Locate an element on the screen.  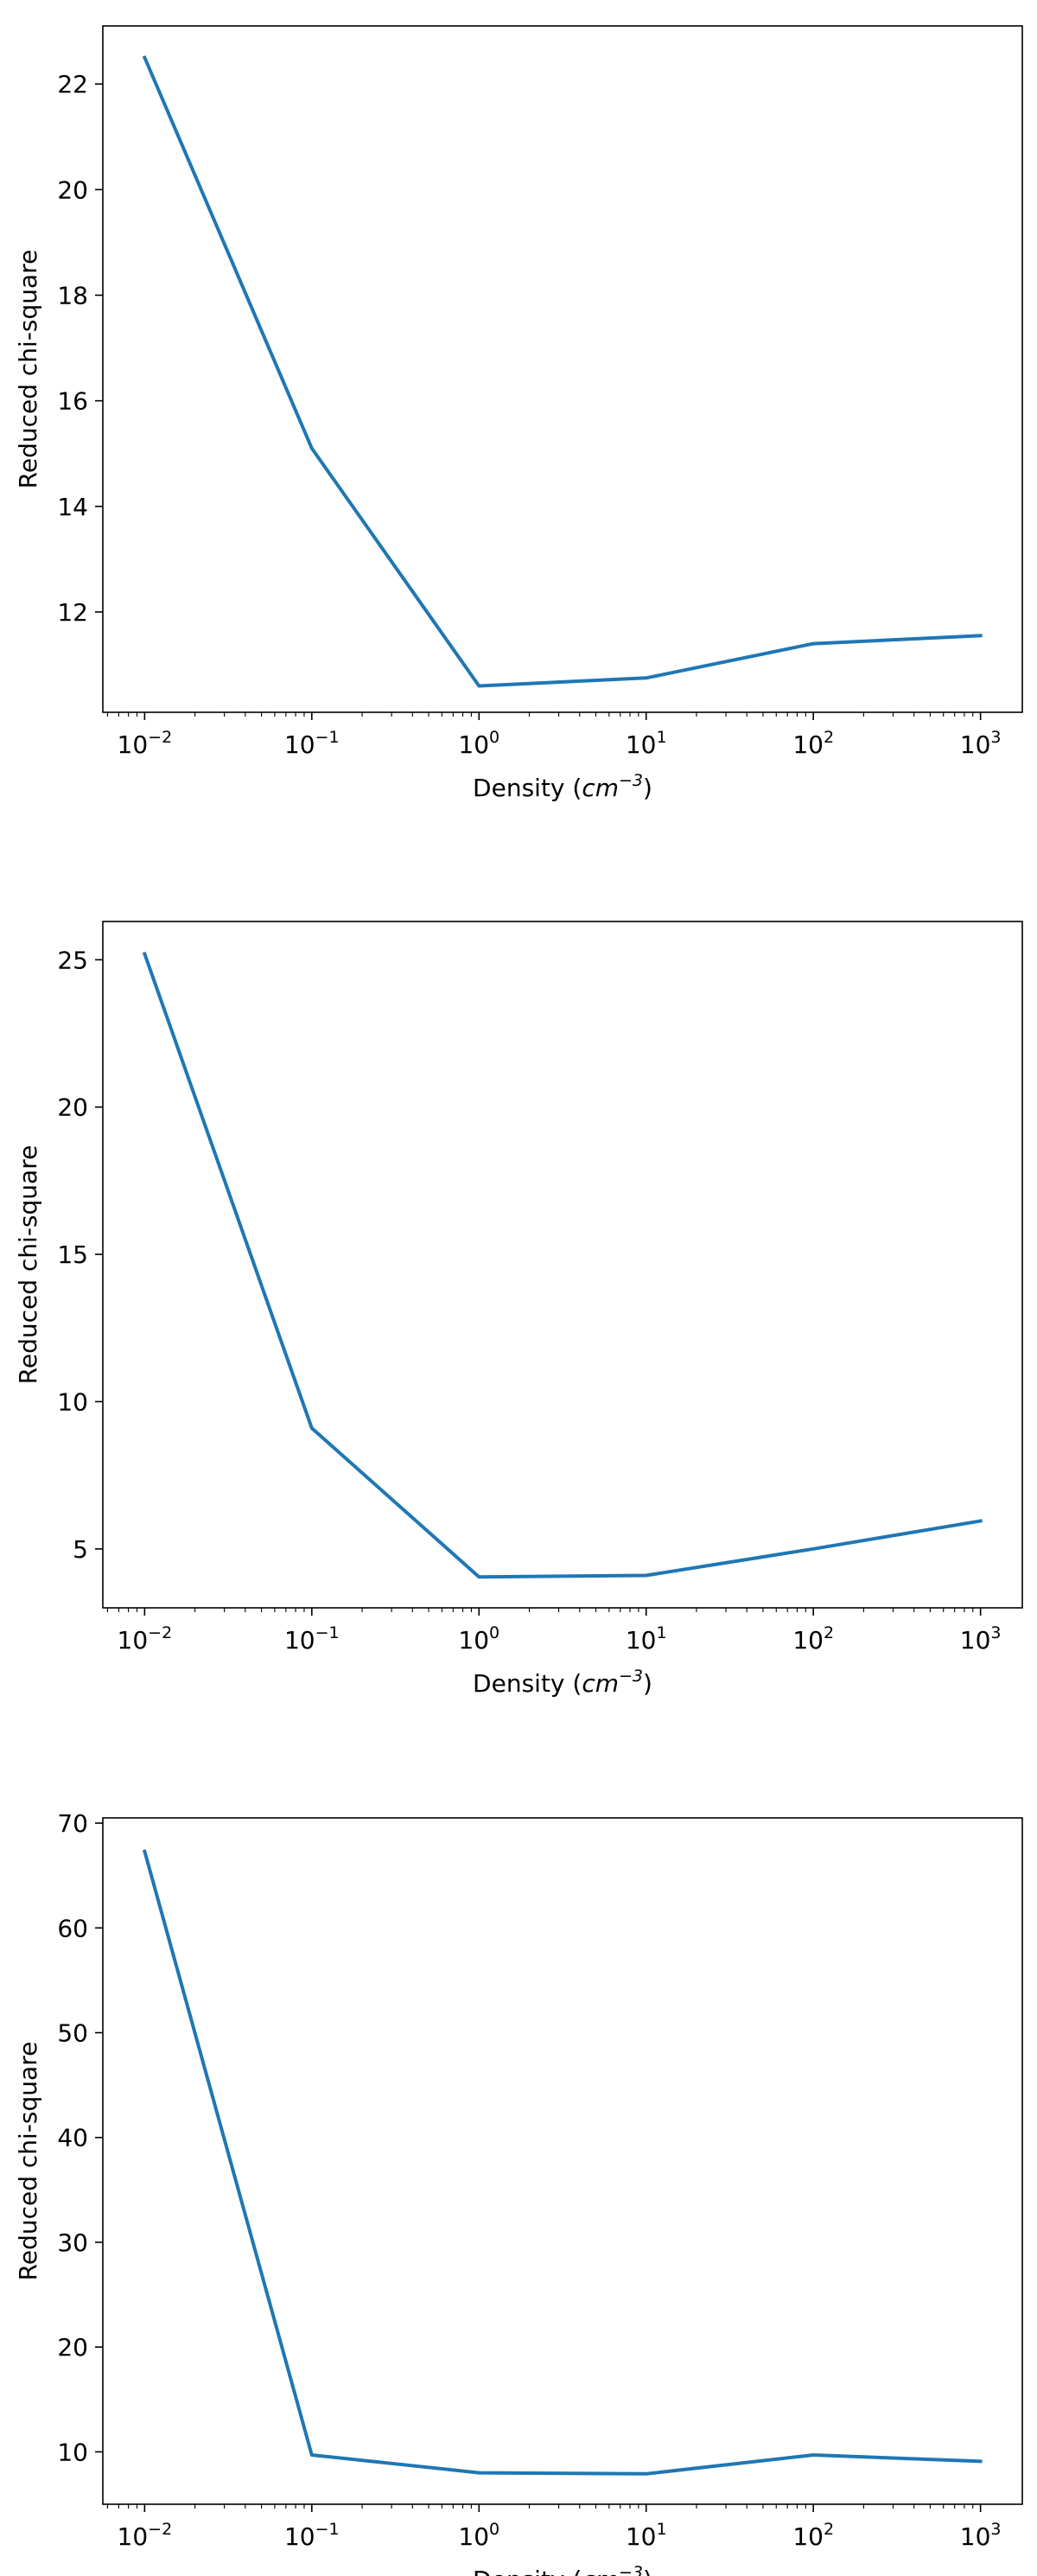
y-tick-label: 70 is located at coordinates (72, 1823).